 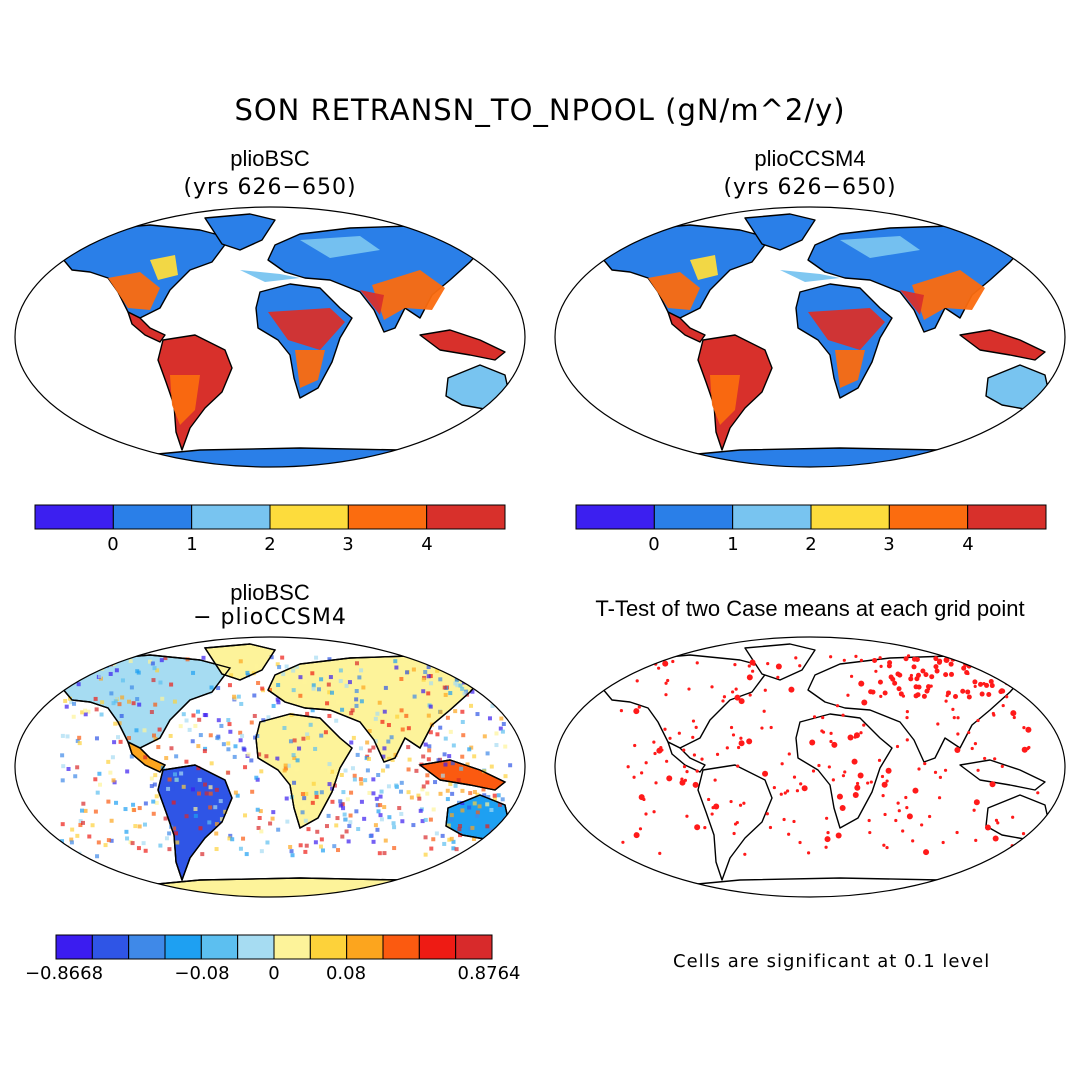 I want to click on colorbar-difference, so click(x=274, y=947).